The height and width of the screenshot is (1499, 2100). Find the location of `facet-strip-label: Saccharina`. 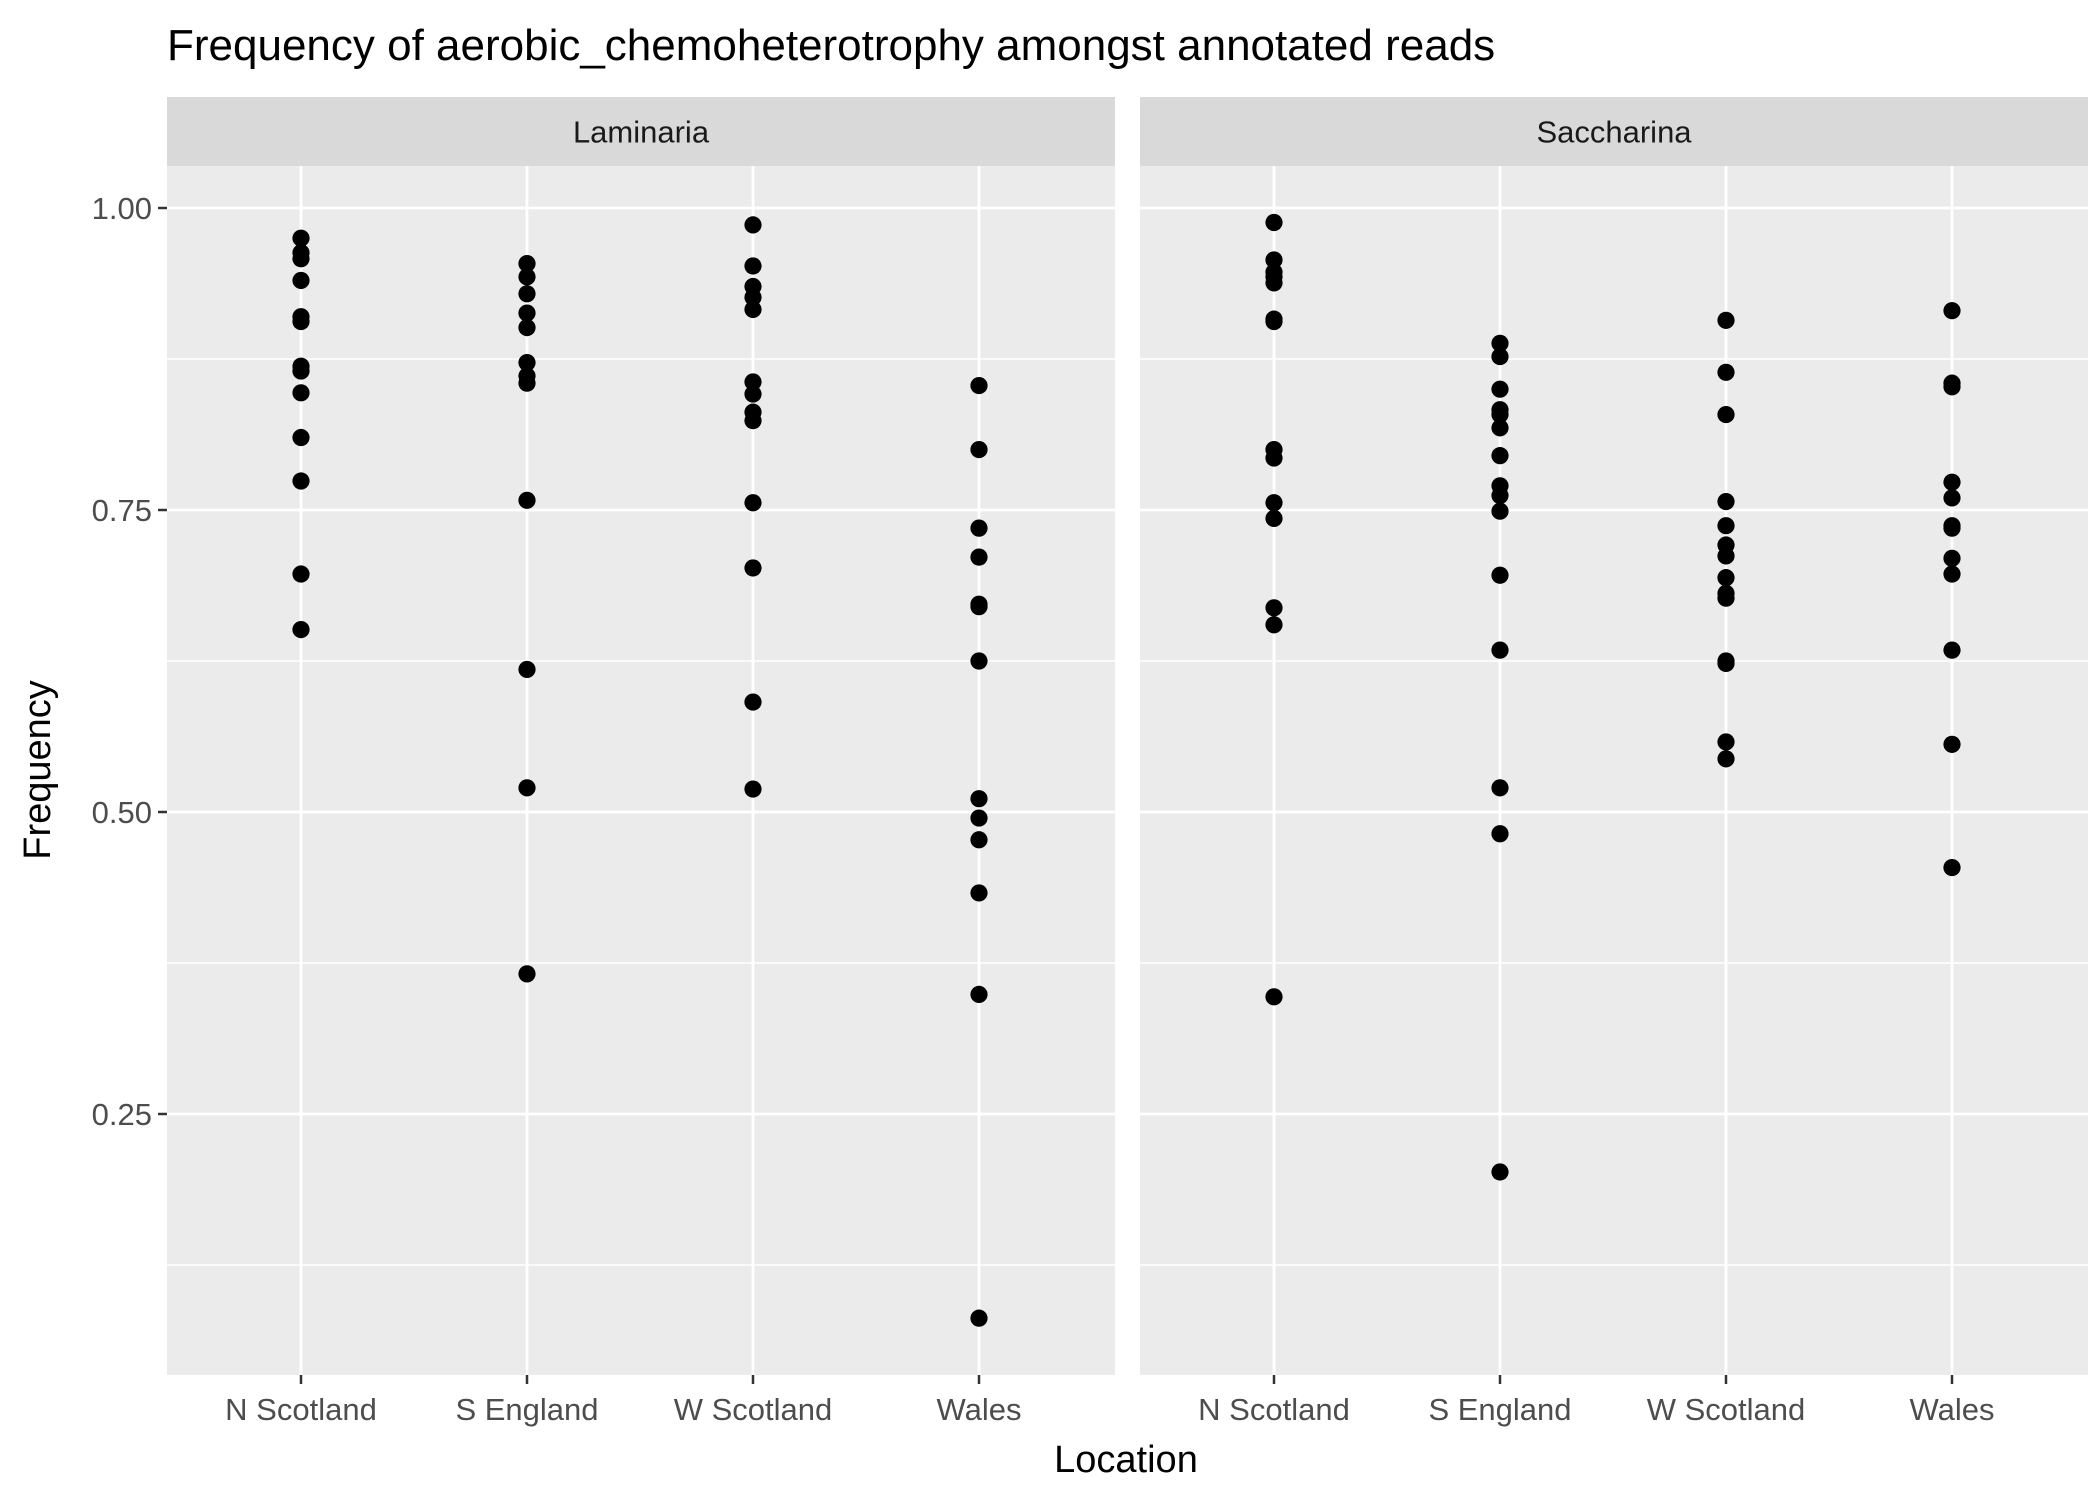

facet-strip-label: Saccharina is located at coordinates (1614, 132).